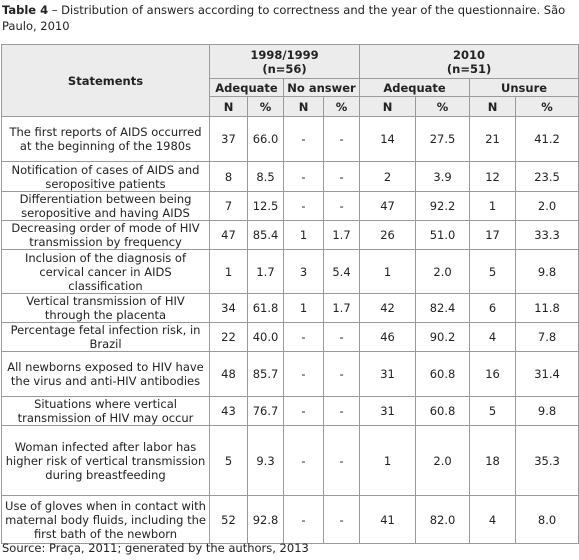  What do you see at coordinates (493, 235) in the screenshot?
I see `value-cell: 17` at bounding box center [493, 235].